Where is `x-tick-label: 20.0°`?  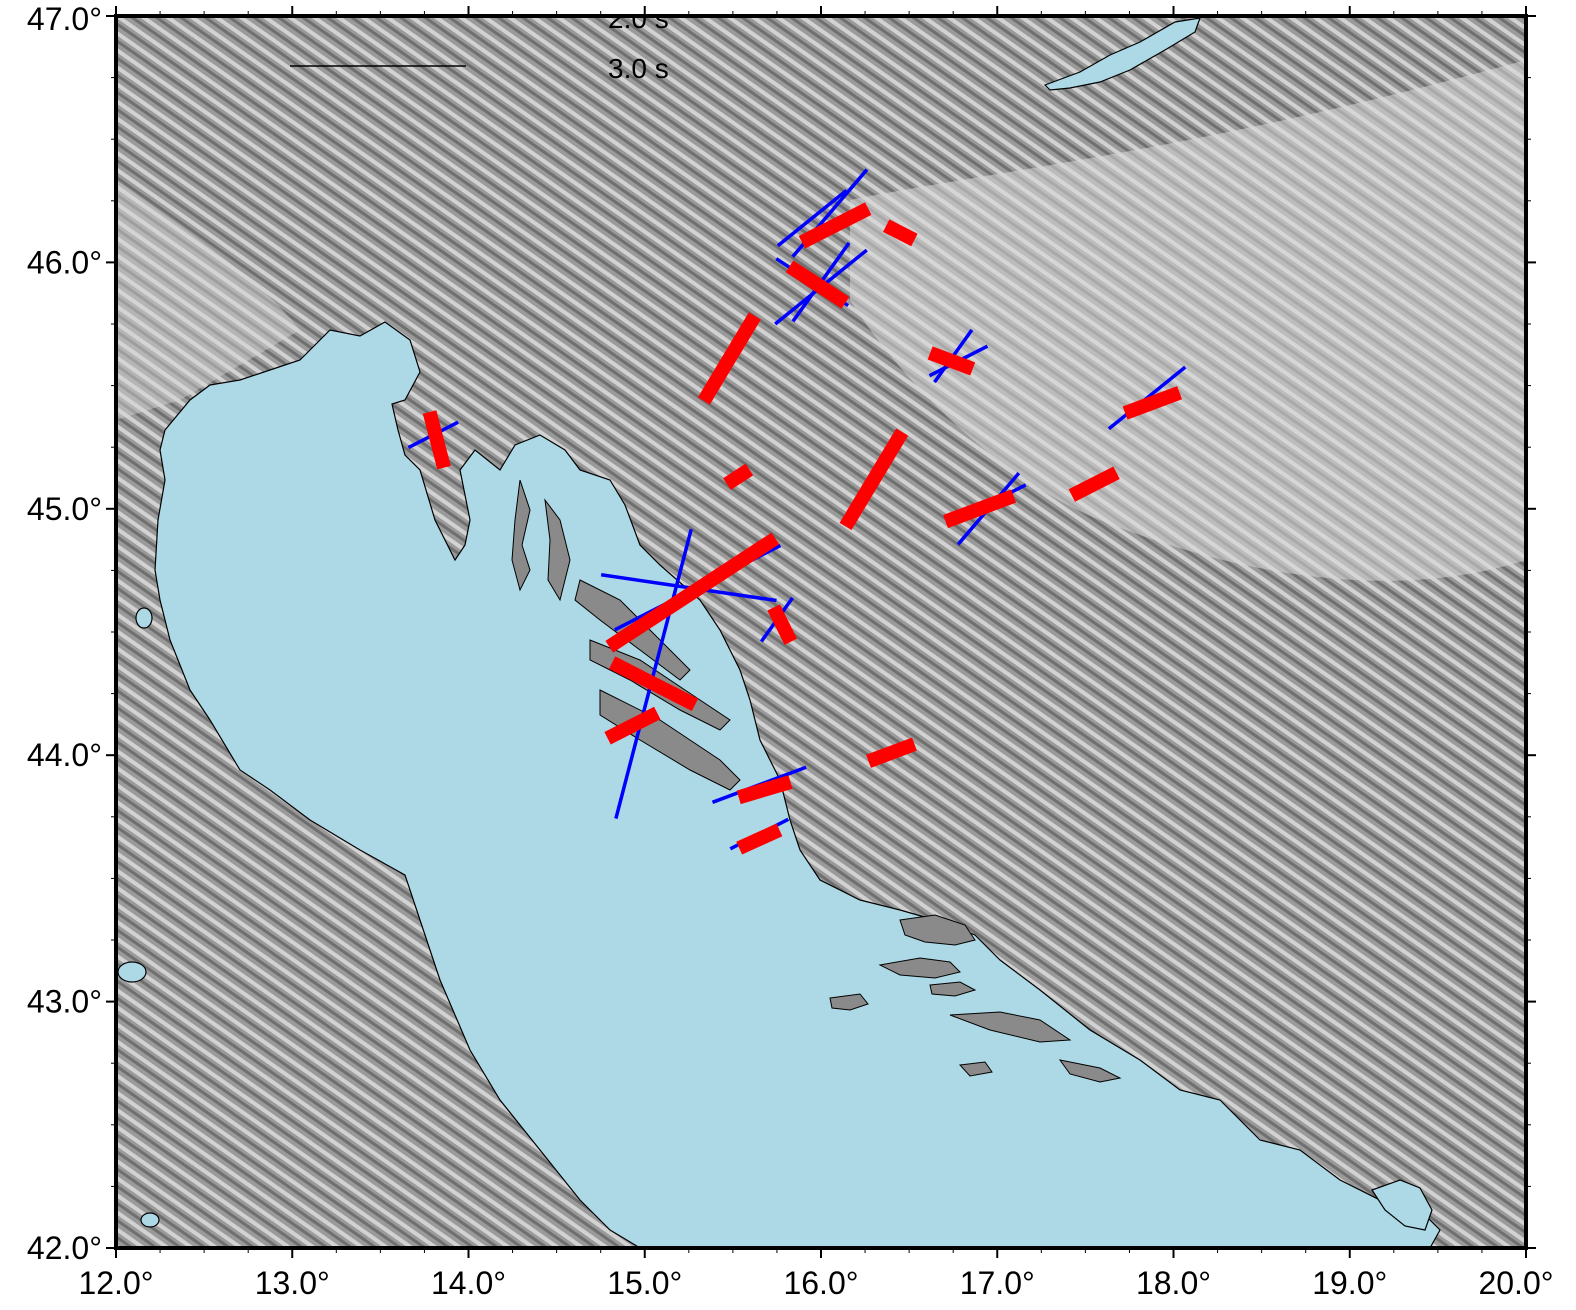 x-tick-label: 20.0° is located at coordinates (1515, 1283).